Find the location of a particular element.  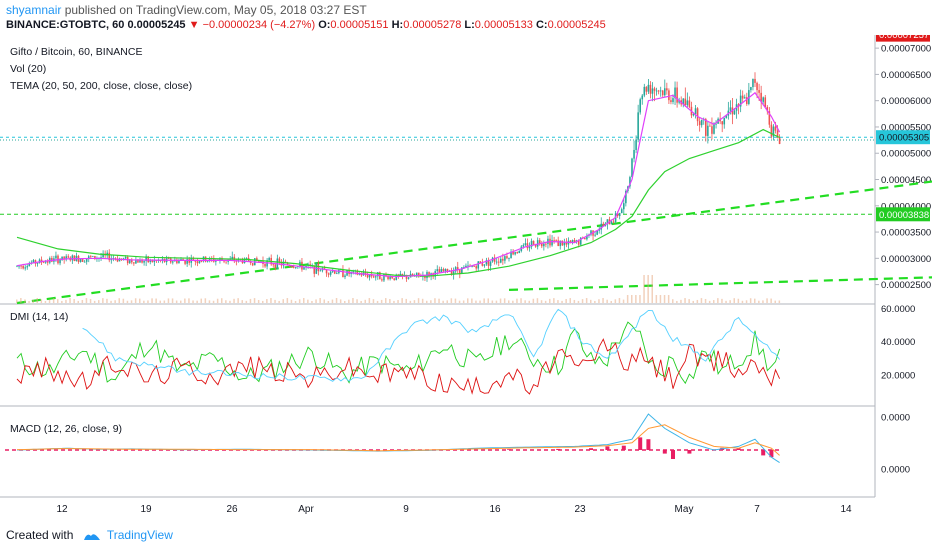

vol-legend: Vol (20) is located at coordinates (28, 69).